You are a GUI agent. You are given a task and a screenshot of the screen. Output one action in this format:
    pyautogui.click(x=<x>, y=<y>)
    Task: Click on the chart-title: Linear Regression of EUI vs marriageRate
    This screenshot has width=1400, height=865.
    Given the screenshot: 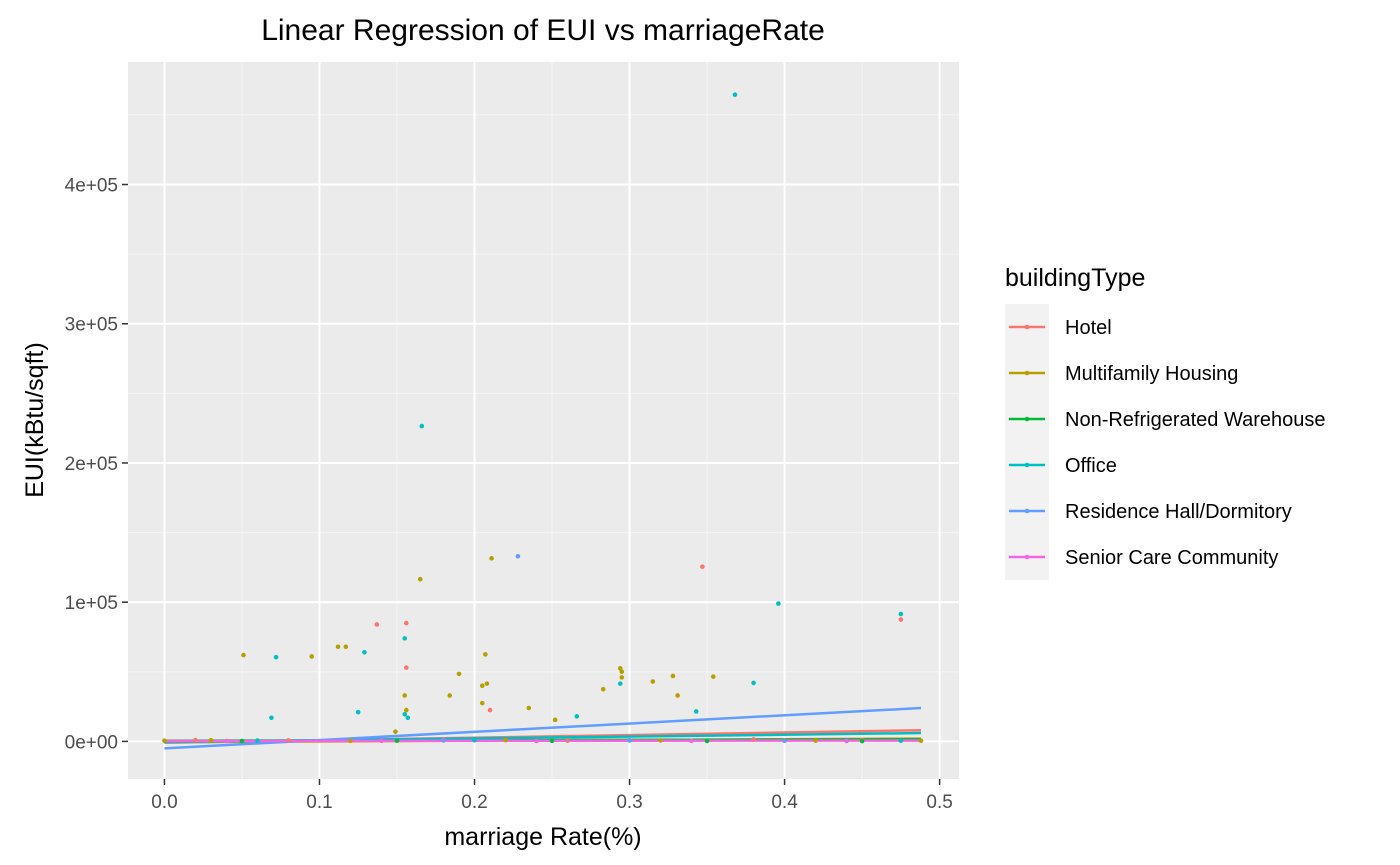 What is the action you would take?
    pyautogui.click(x=543, y=30)
    